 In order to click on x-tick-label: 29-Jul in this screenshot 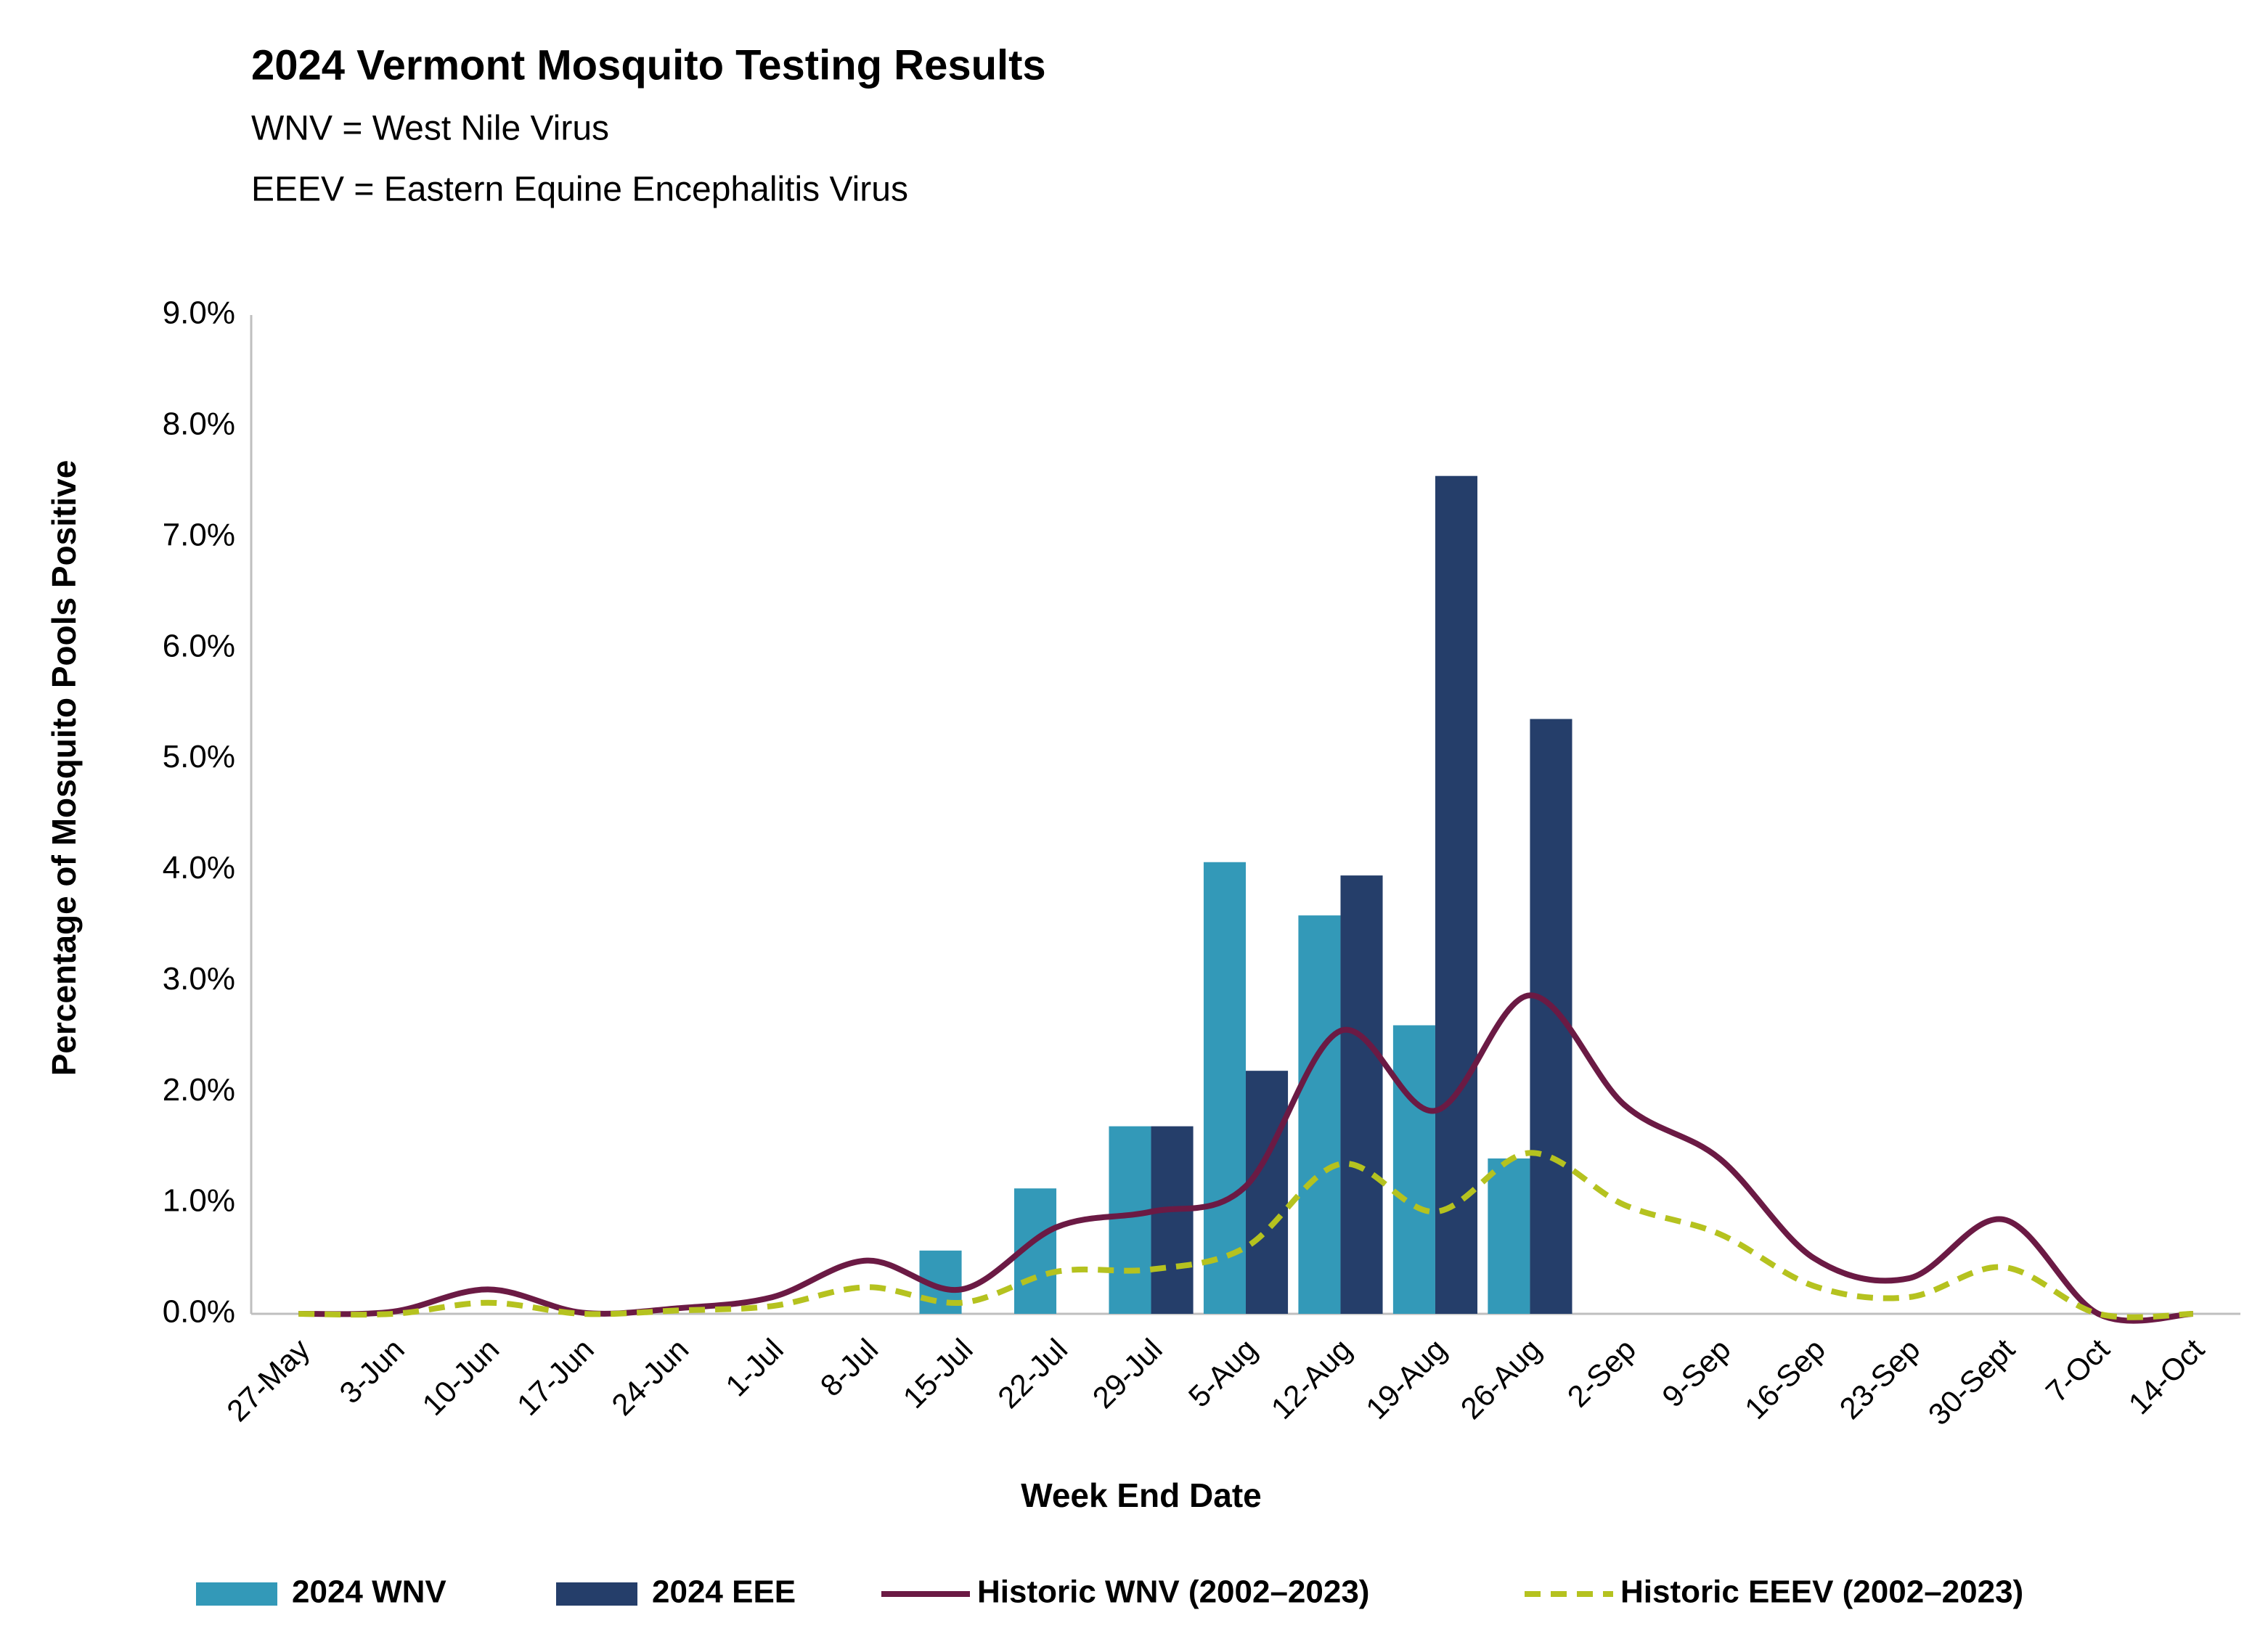, I will do `click(1127, 1373)`.